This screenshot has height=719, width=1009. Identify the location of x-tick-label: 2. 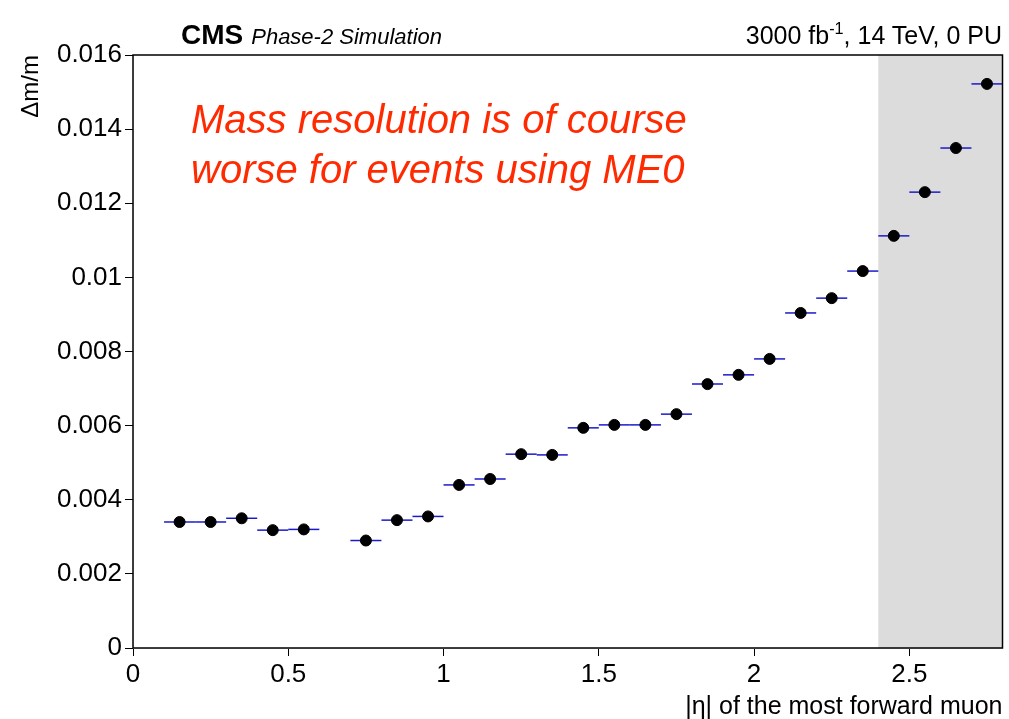
(754, 672).